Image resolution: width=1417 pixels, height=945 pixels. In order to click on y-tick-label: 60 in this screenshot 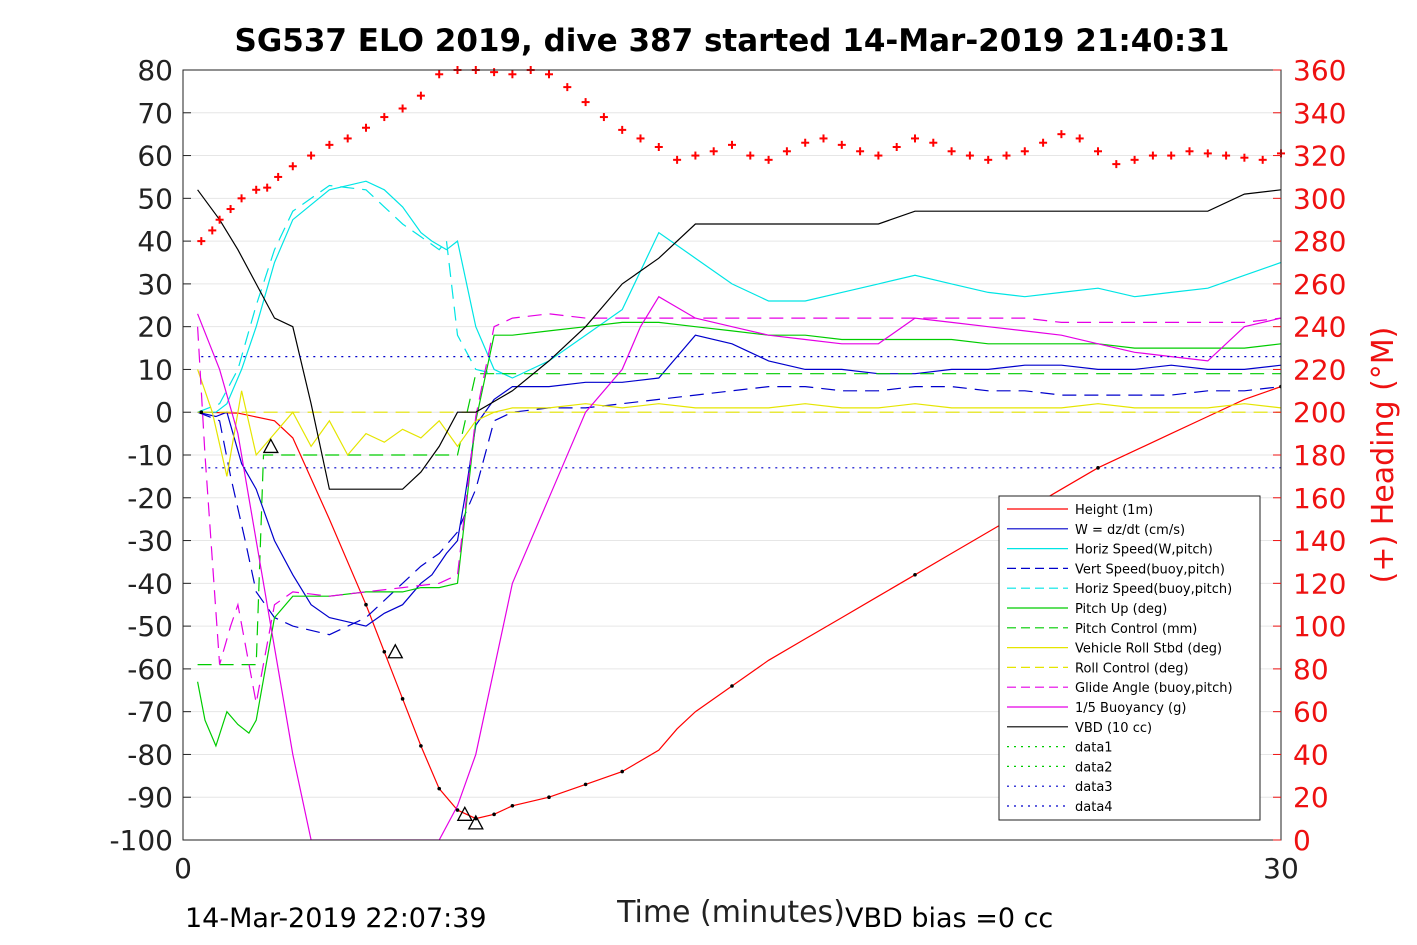, I will do `click(155, 156)`.